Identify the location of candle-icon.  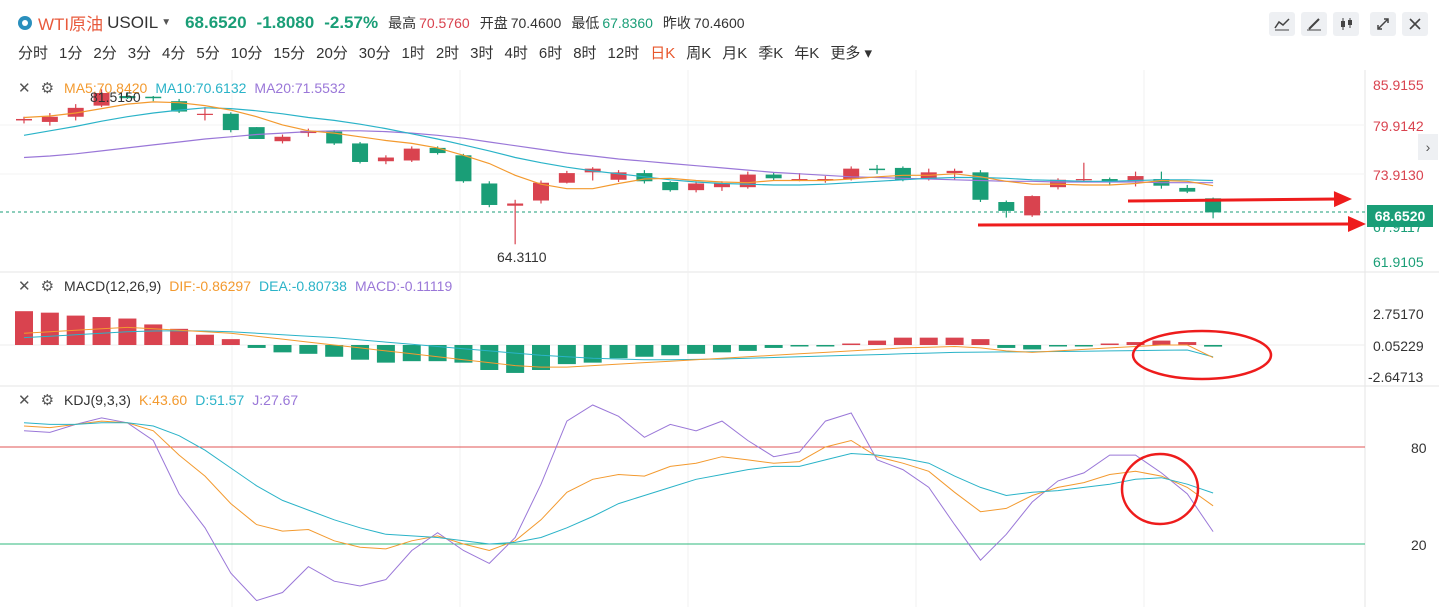
(1346, 24).